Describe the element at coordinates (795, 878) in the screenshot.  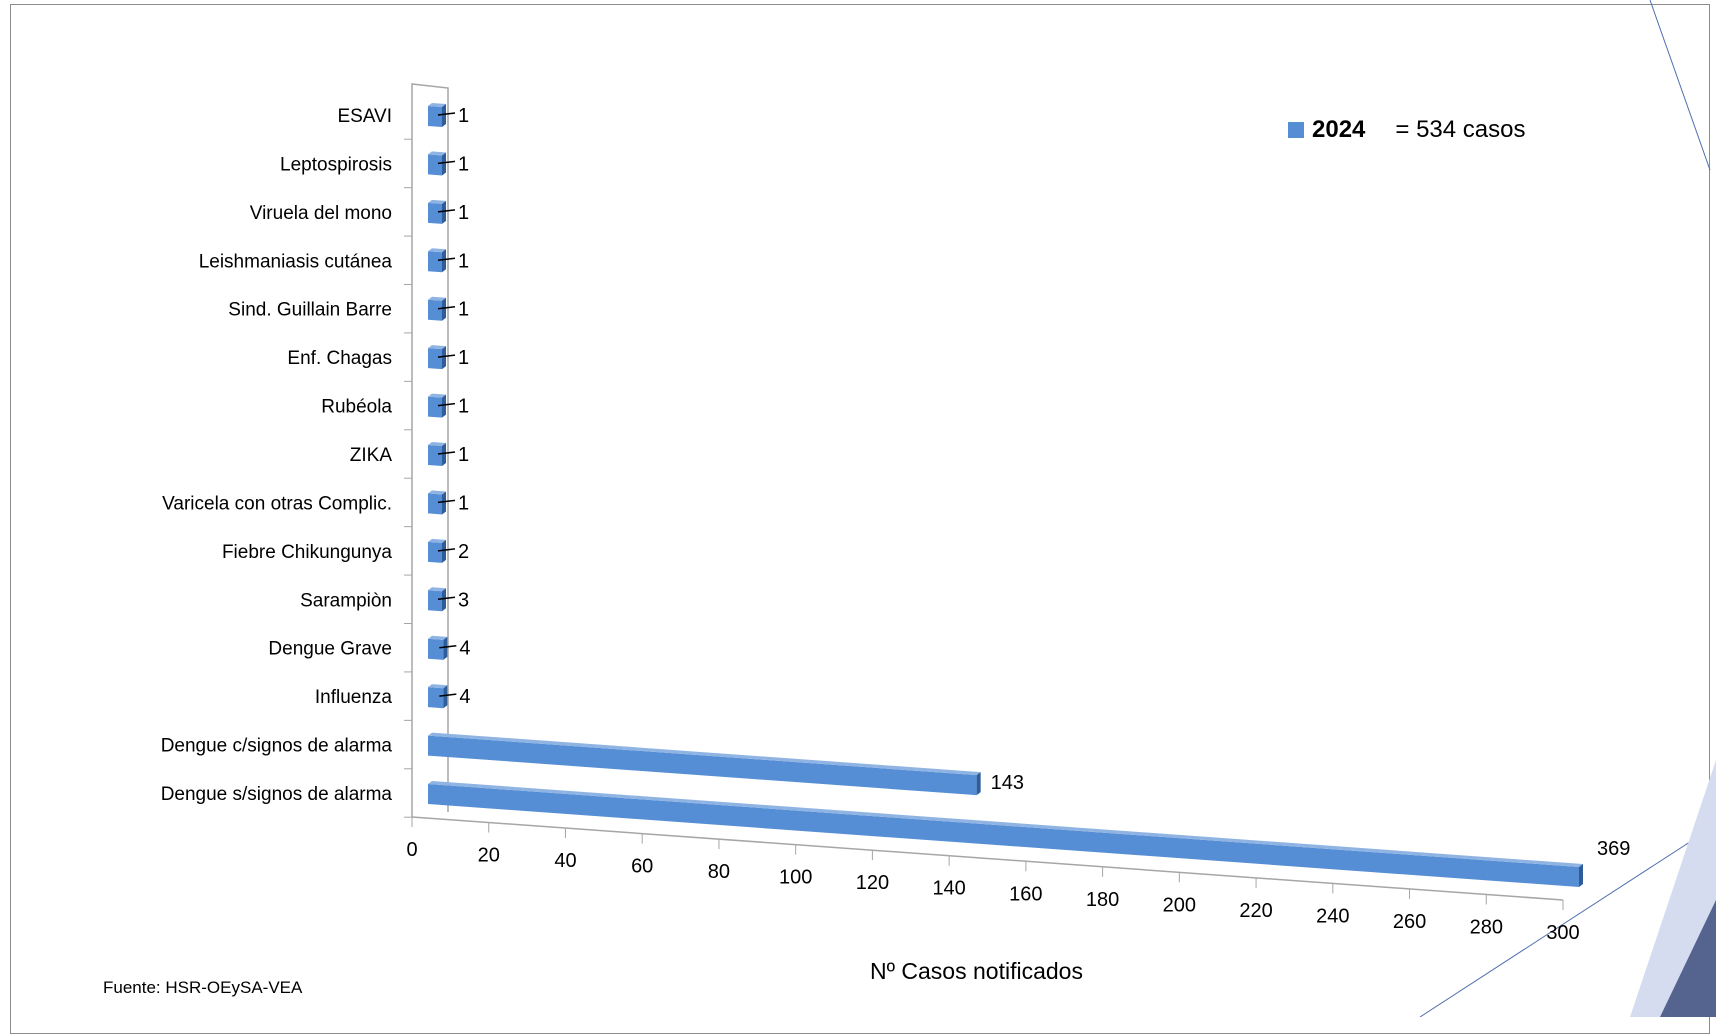
I see `x-tick-label: 100` at that location.